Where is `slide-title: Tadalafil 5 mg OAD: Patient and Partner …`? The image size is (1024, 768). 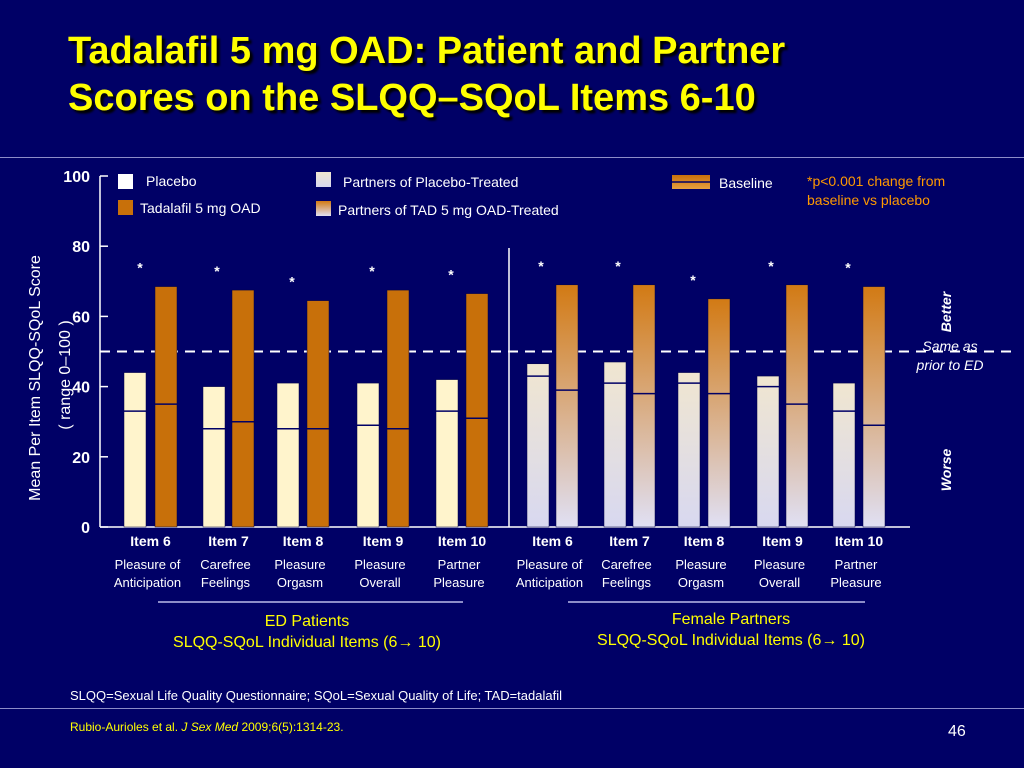
slide-title: Tadalafil 5 mg OAD: Patient and Partner … is located at coordinates (528, 75).